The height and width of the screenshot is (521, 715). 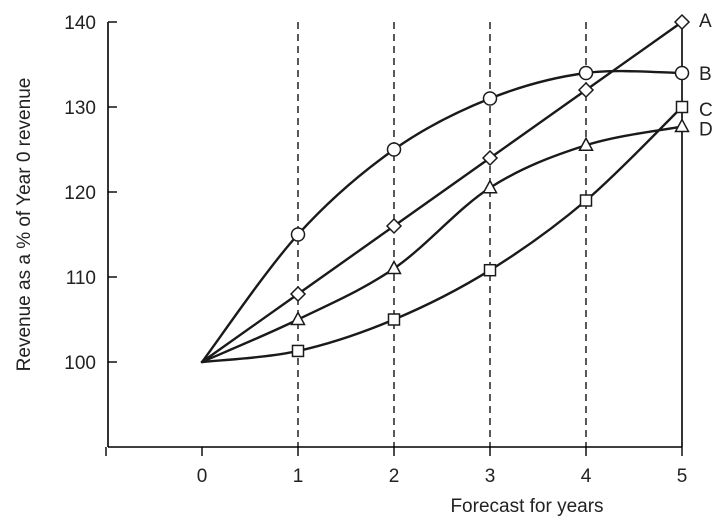 I want to click on y-tick-label: 140, so click(x=80, y=23).